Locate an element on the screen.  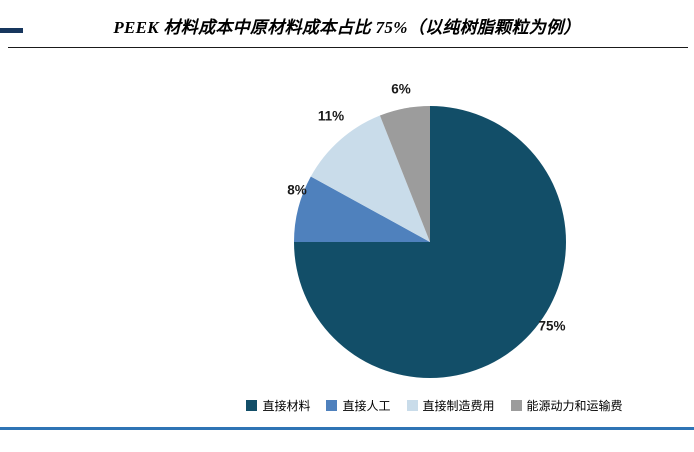
slice-label-direct-labor: 8% is located at coordinates (297, 190).